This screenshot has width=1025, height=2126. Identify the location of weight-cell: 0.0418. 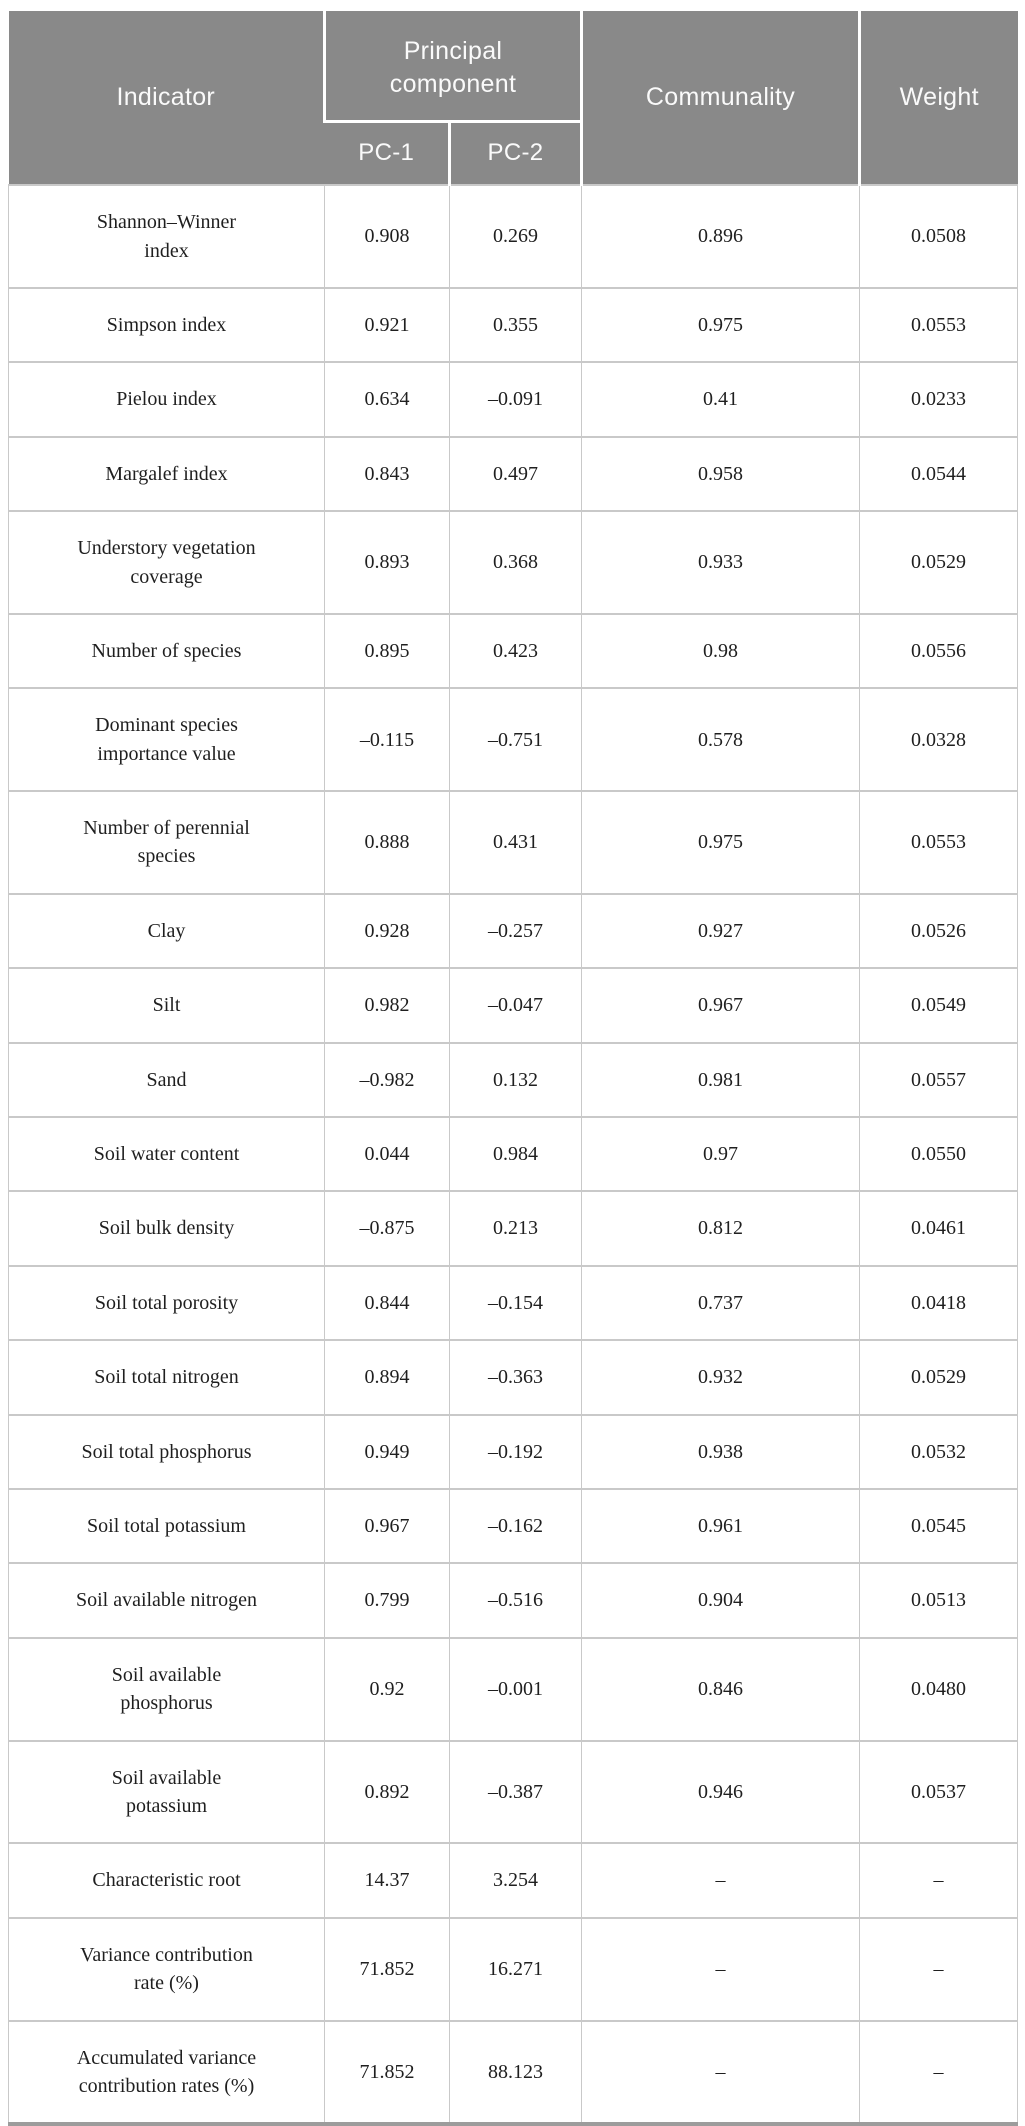
(938, 1303).